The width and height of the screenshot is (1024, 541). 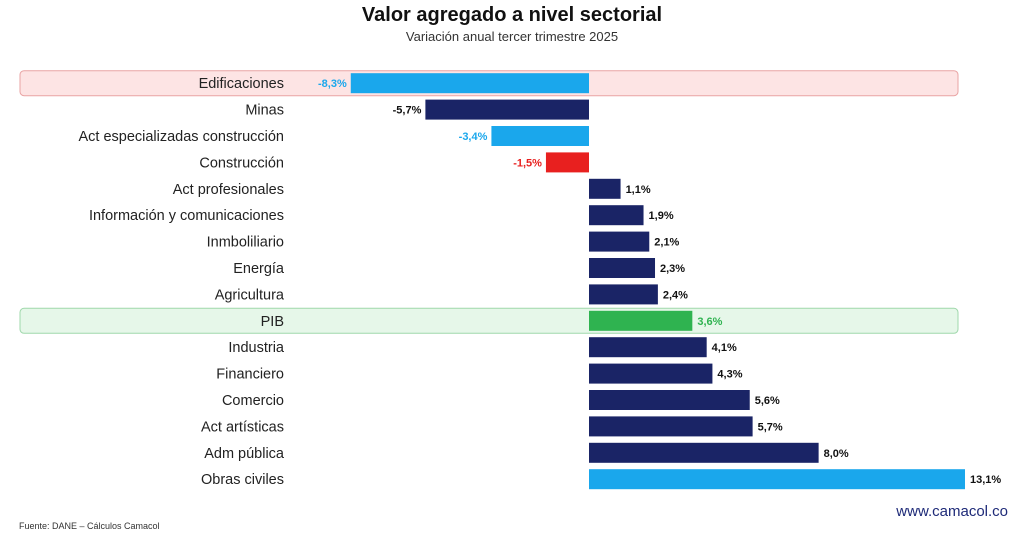 I want to click on value-label: 5,6%, so click(x=767, y=401).